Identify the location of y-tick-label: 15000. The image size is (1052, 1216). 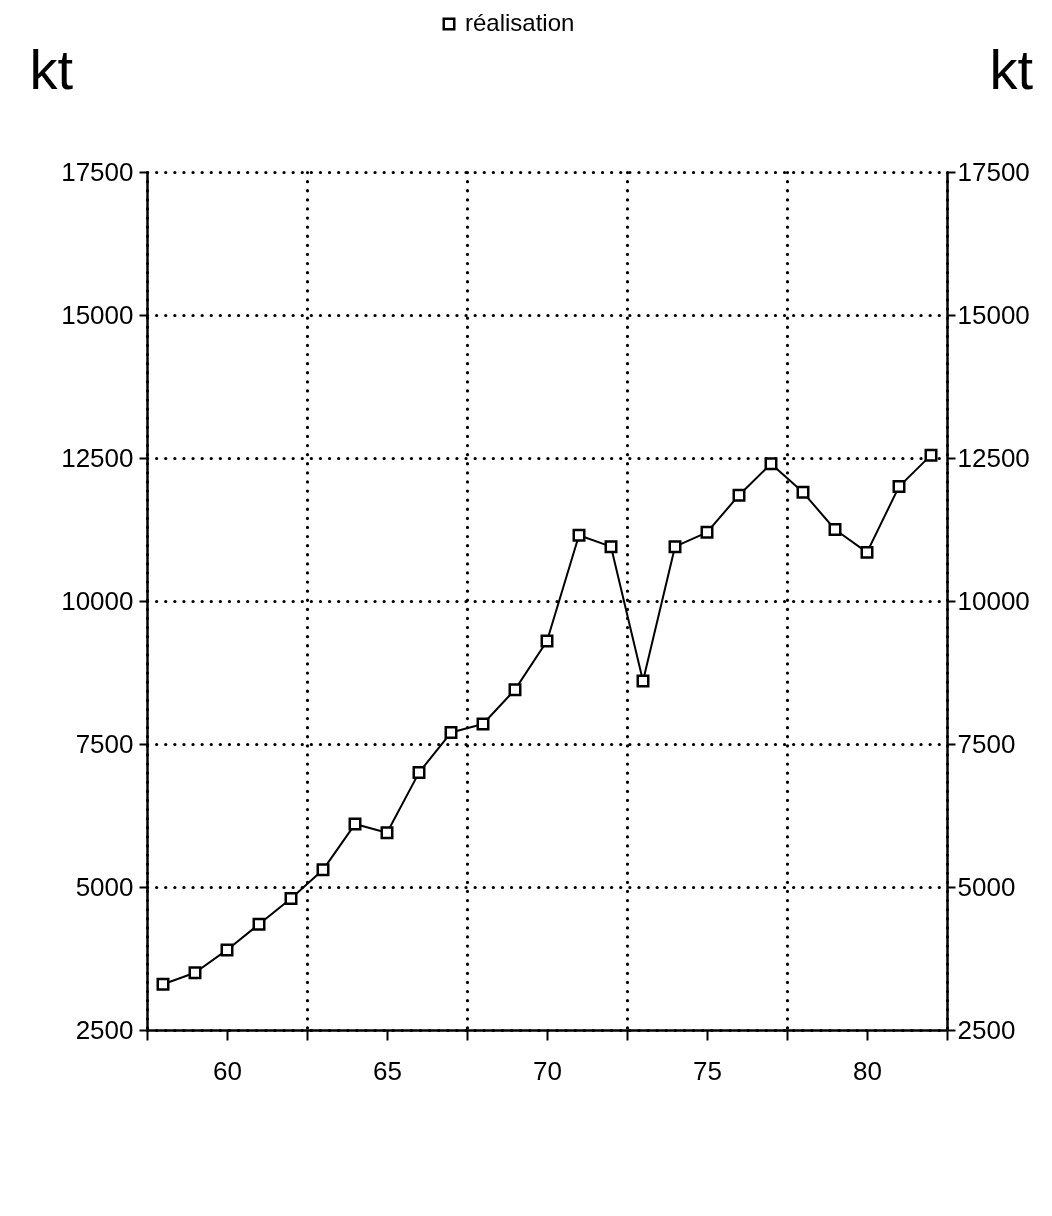
(97, 314).